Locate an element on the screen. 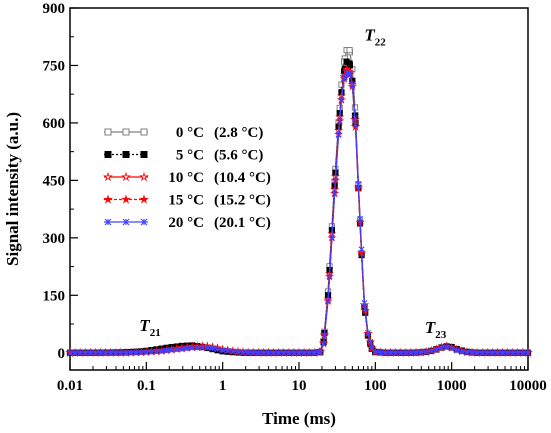 This screenshot has height=433, width=551. legend-label-temp: 10 °C is located at coordinates (186, 178).